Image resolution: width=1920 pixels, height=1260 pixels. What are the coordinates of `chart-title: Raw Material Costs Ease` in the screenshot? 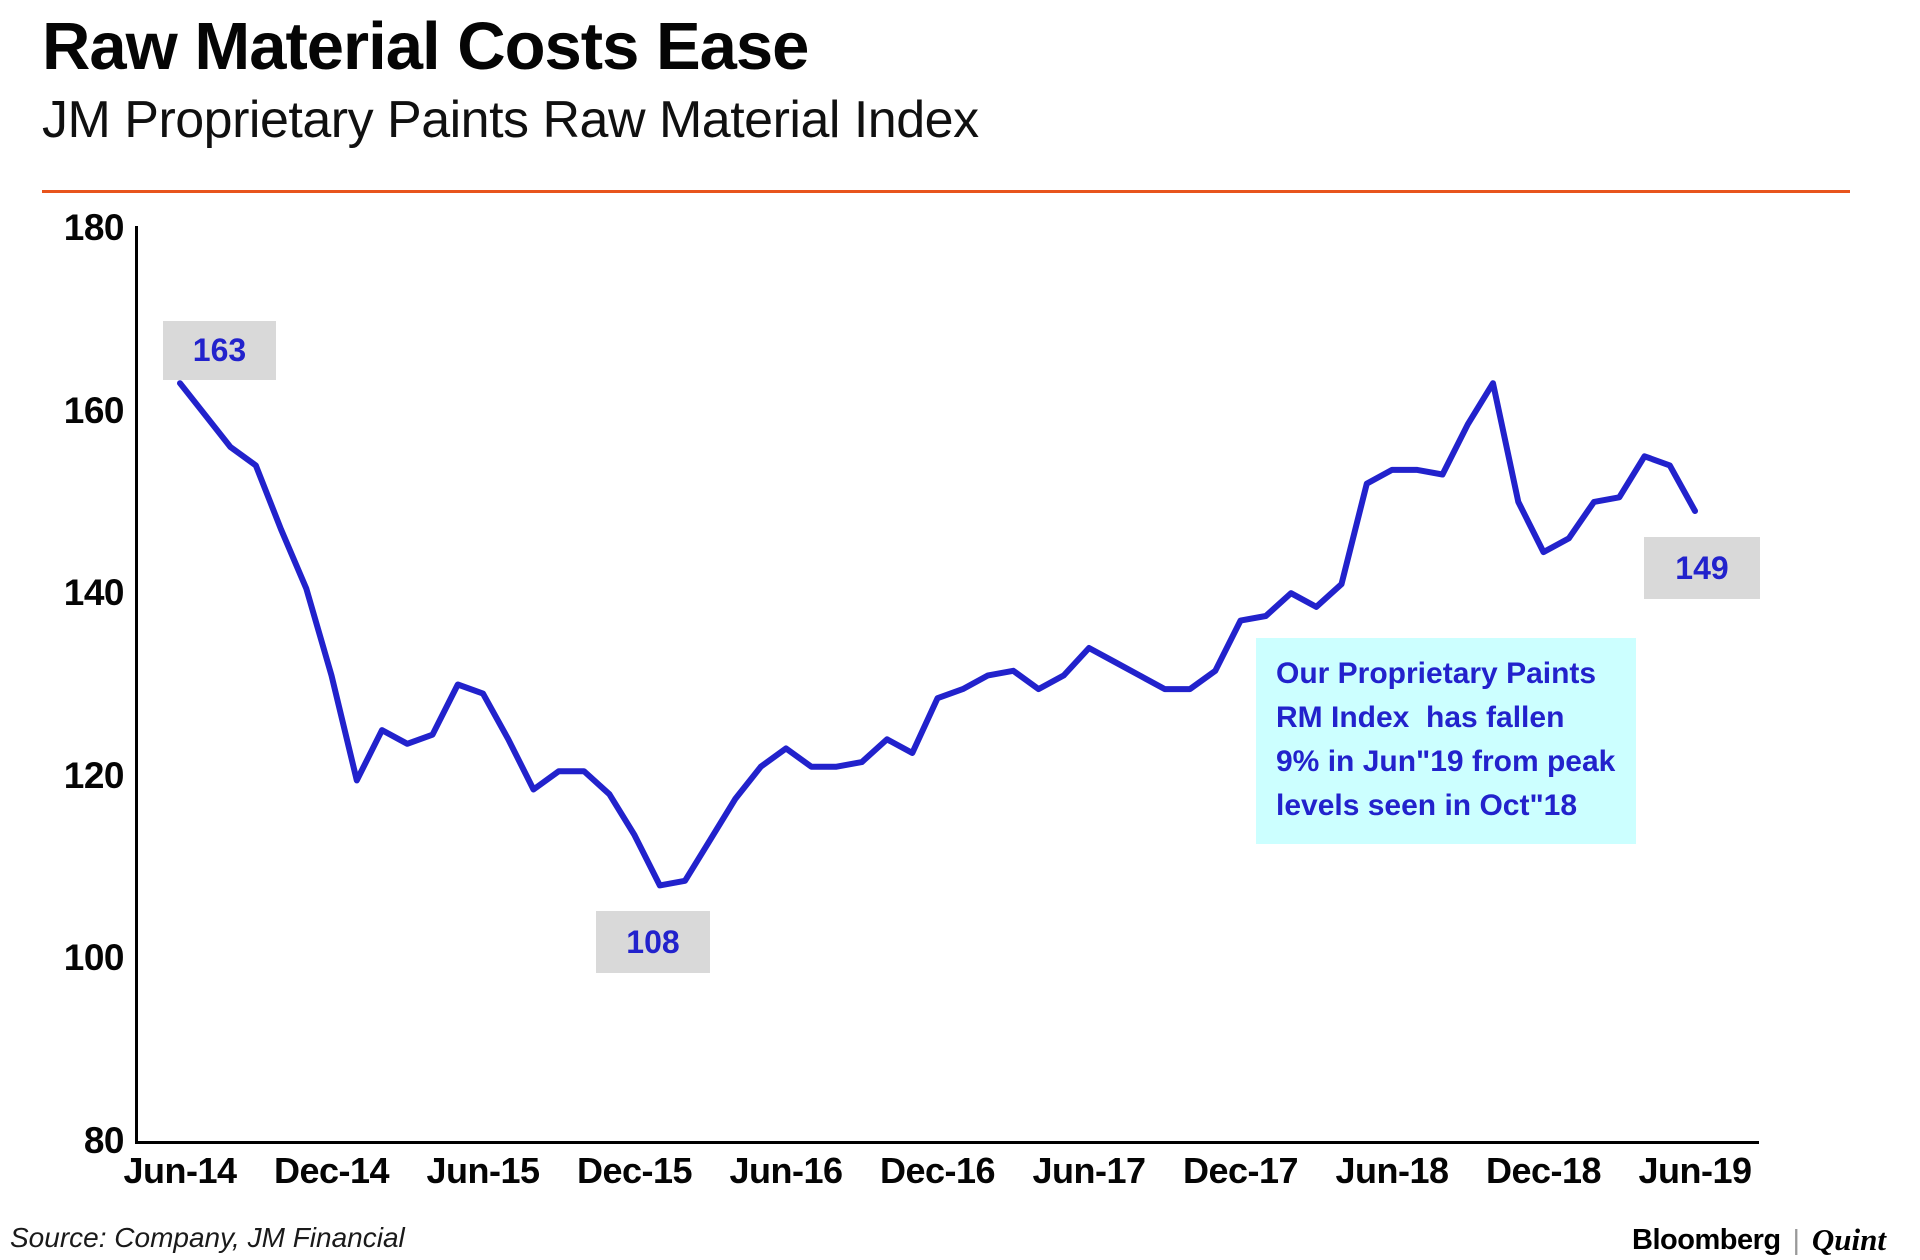 It's located at (425, 46).